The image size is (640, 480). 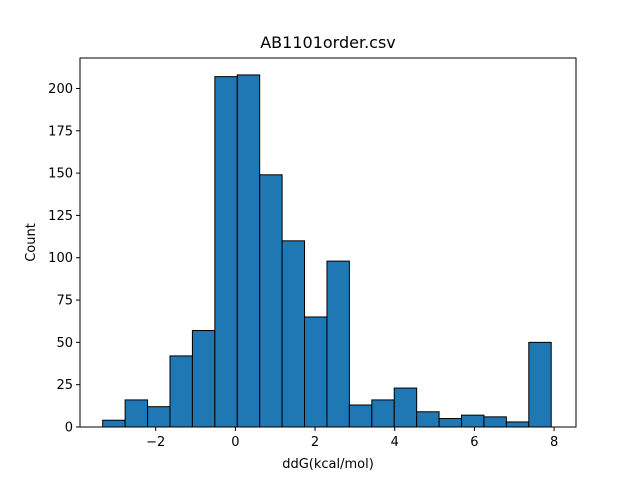 What do you see at coordinates (474, 442) in the screenshot?
I see `x-tick-label: 6` at bounding box center [474, 442].